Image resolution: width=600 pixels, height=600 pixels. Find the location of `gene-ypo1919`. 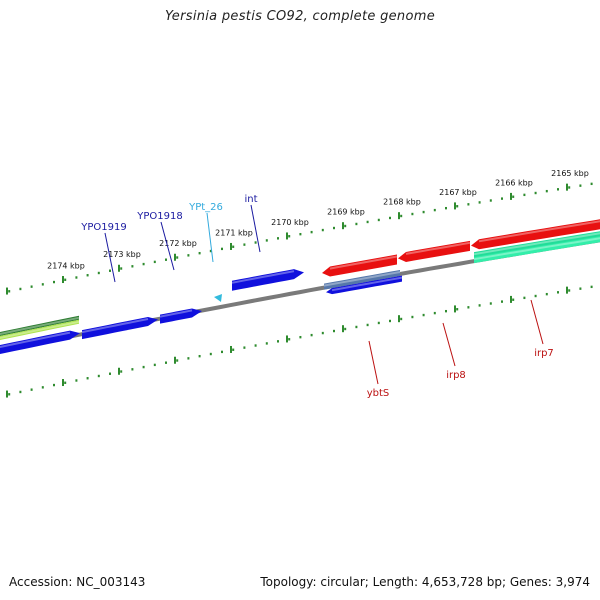

gene-ypo1919 is located at coordinates (40, 342).